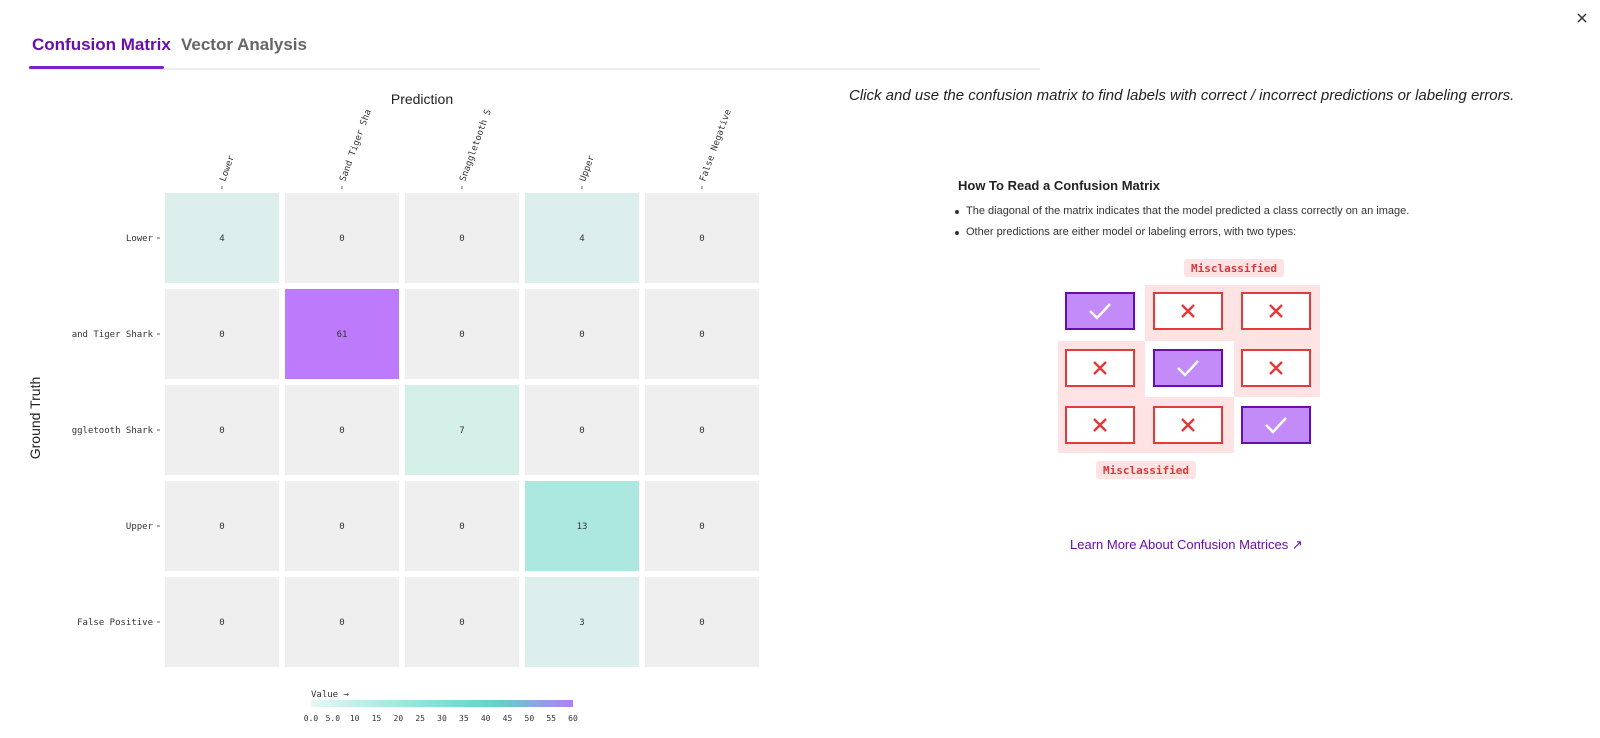  Describe the element at coordinates (355, 718) in the screenshot. I see `legend-tick-label: 10` at that location.